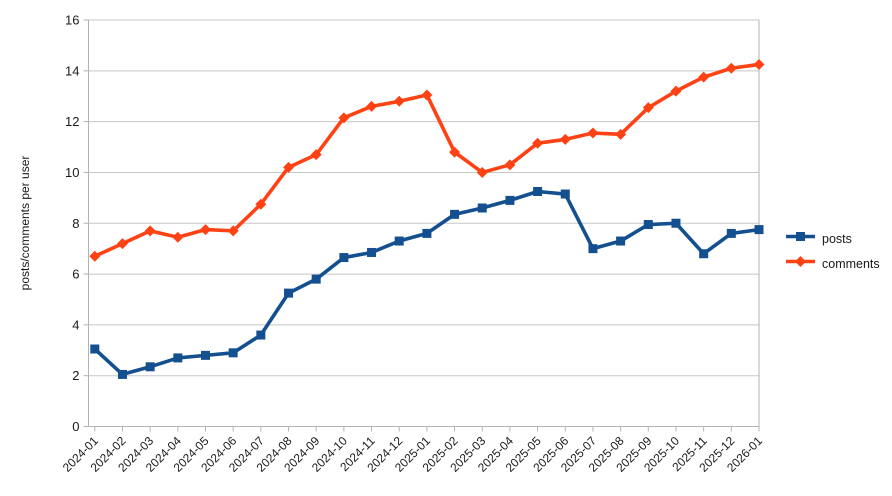 This screenshot has height=496, width=892. What do you see at coordinates (75, 324) in the screenshot?
I see `y-tick-label: 4` at bounding box center [75, 324].